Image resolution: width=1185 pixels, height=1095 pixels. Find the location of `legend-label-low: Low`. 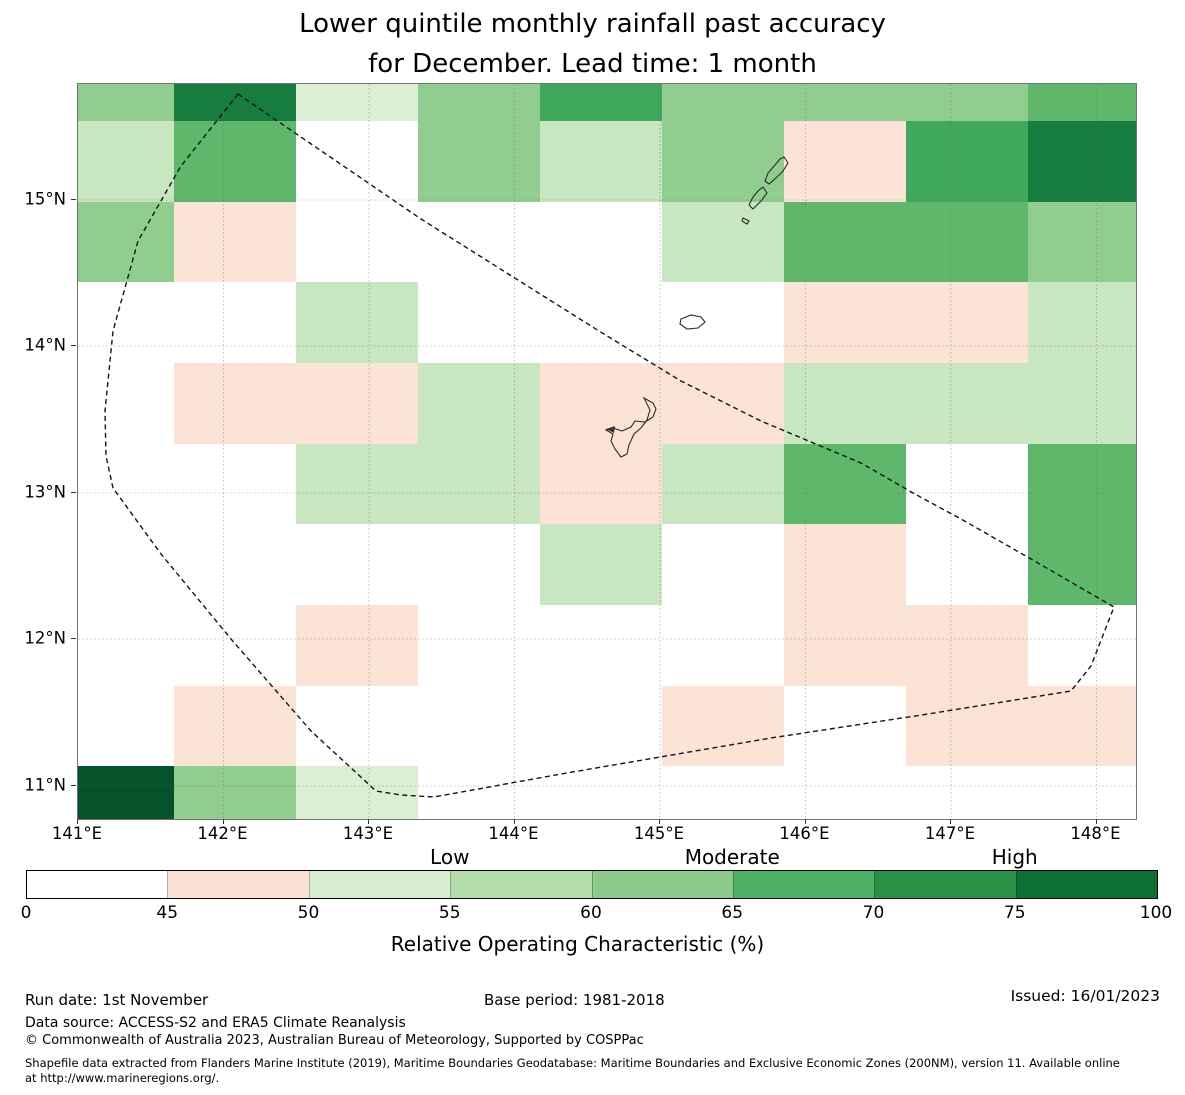

legend-label-low: Low is located at coordinates (450, 857).